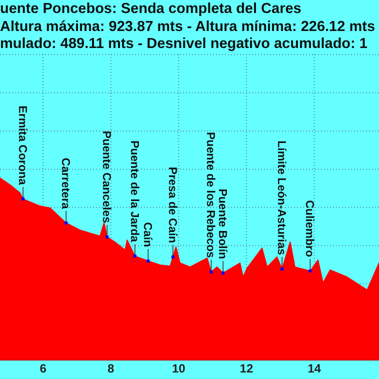  Describe the element at coordinates (315, 369) in the screenshot. I see `x-tick-label: 14` at that location.